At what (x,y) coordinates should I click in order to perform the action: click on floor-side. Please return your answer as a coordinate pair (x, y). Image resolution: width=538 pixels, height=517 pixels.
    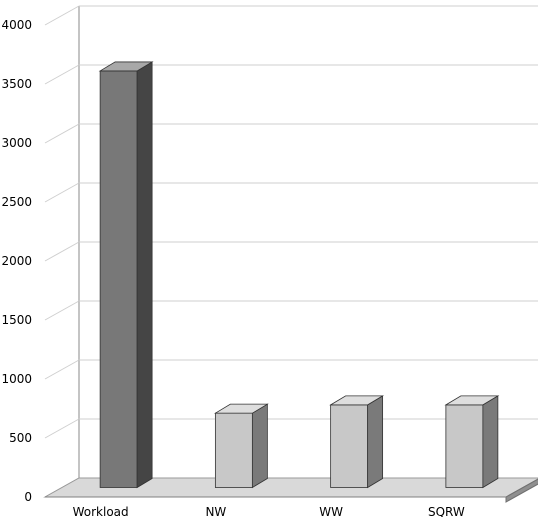
    Looking at the image, I should click on (521, 490).